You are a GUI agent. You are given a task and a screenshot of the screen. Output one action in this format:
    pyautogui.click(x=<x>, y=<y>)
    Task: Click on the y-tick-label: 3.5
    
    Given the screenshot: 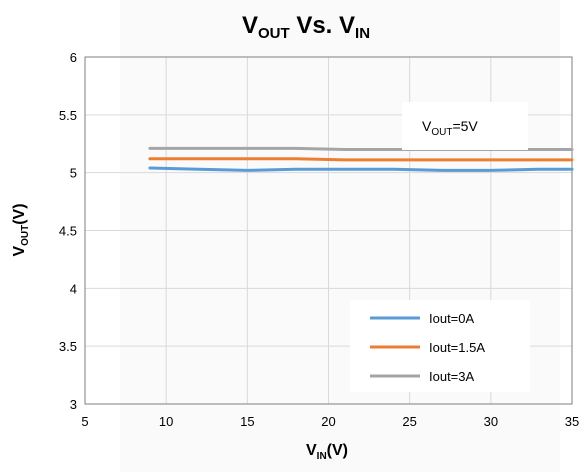 What is the action you would take?
    pyautogui.click(x=68, y=346)
    